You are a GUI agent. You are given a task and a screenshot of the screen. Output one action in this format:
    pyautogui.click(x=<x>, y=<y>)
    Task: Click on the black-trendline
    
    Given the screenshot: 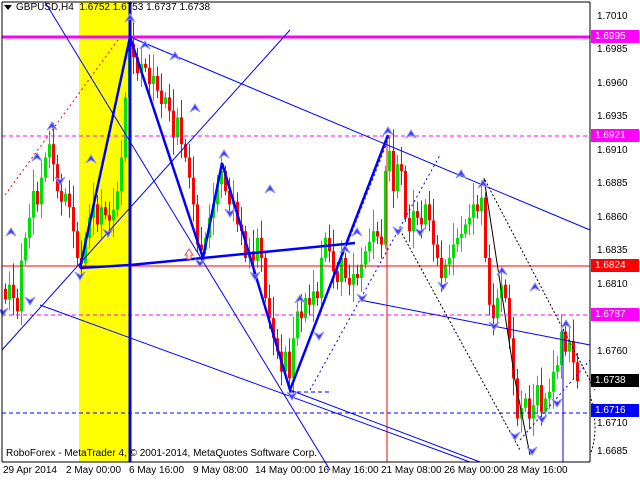 What is the action you would take?
    pyautogui.click(x=507, y=316)
    